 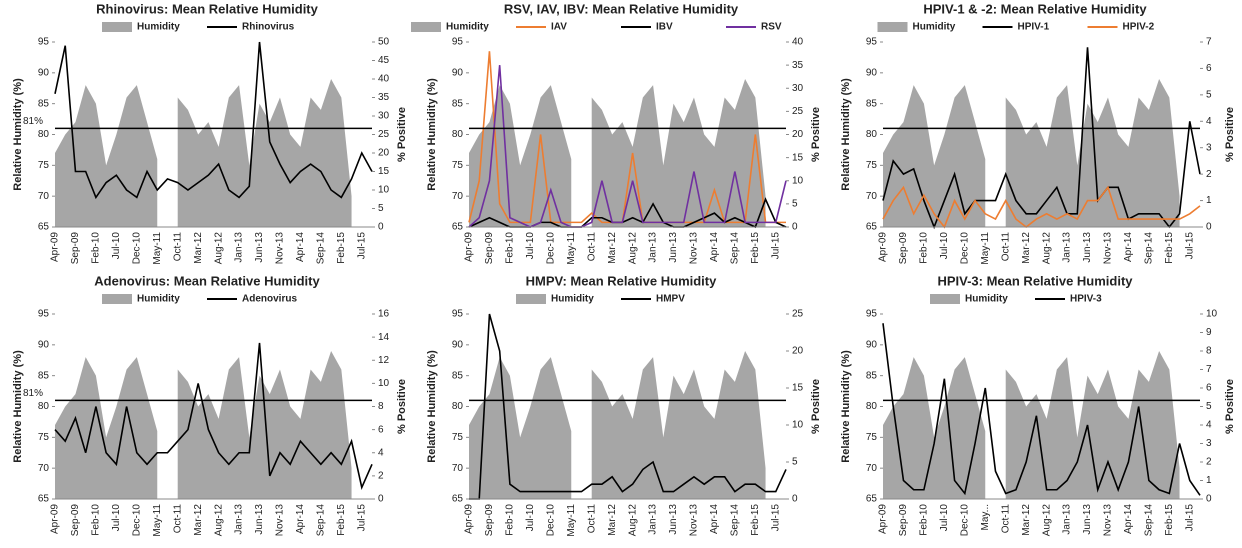 What do you see at coordinates (1209, 480) in the screenshot?
I see `y2-tick-label: 1` at bounding box center [1209, 480].